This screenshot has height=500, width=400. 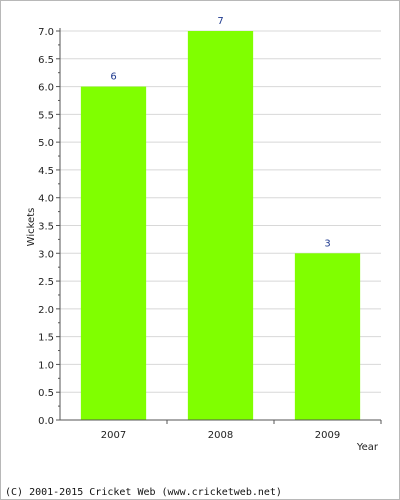 I want to click on data-label: 3, so click(x=327, y=243).